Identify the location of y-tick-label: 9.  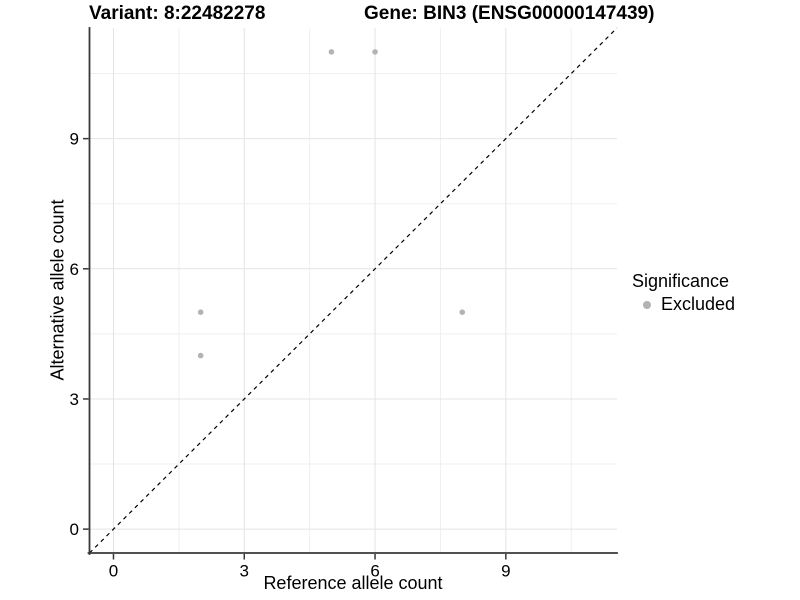
(74, 139).